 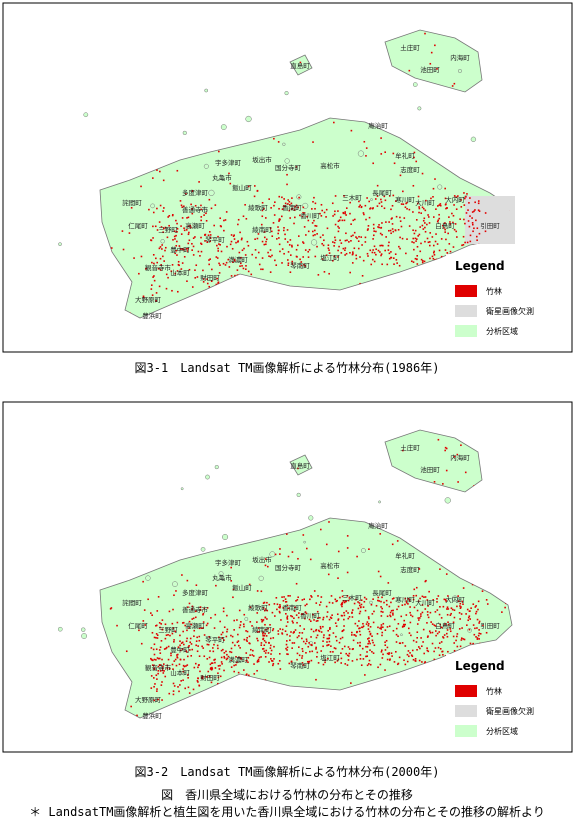 I want to click on town-label: 財田町, so click(x=210, y=677).